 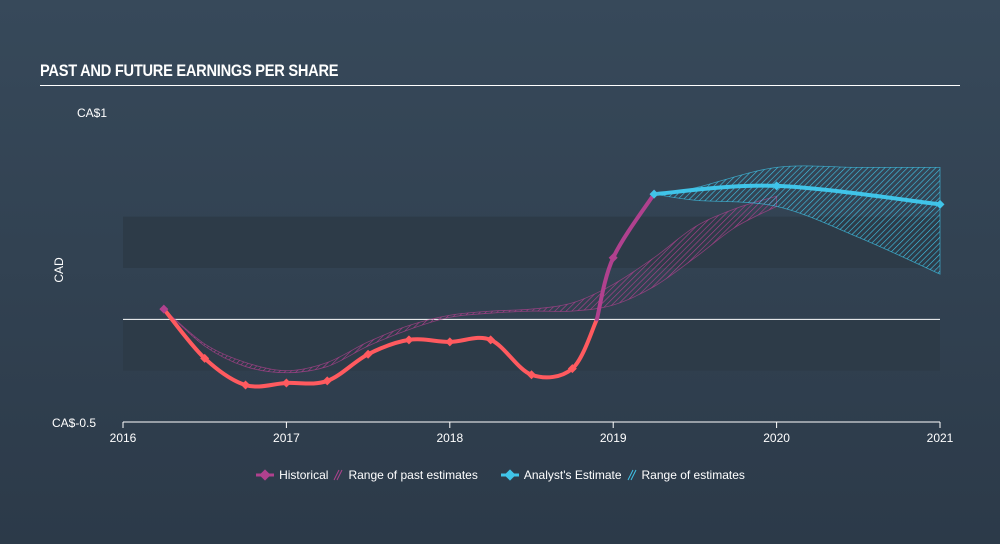 I want to click on legend-past-range-label: Range of past estimates, so click(x=413, y=475).